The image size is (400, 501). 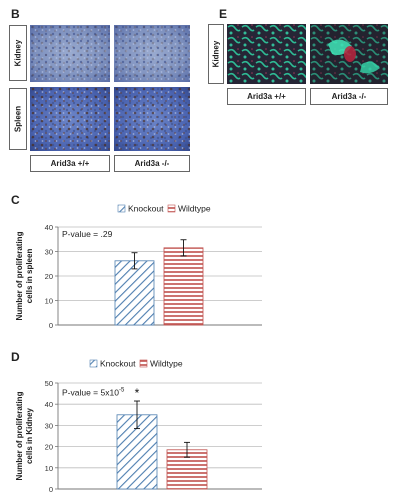 I want to click on fluorescence-kidney-wildtype, so click(x=266, y=54).